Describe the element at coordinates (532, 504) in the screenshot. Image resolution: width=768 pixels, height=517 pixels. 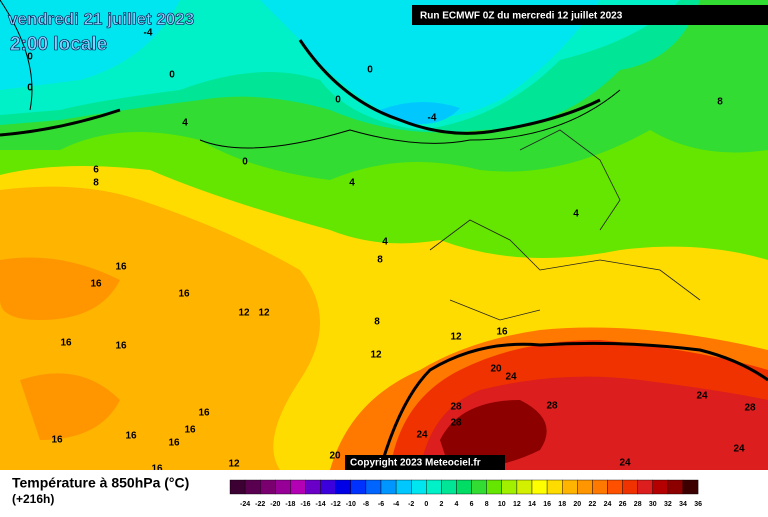
I see `colorbar-label: 14` at that location.